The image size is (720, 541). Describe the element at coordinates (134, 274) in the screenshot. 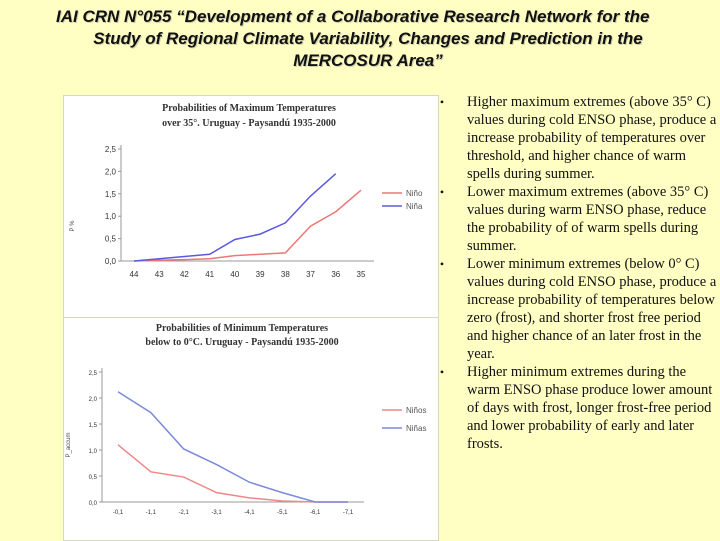

I see `x-tick-label: 44` at that location.